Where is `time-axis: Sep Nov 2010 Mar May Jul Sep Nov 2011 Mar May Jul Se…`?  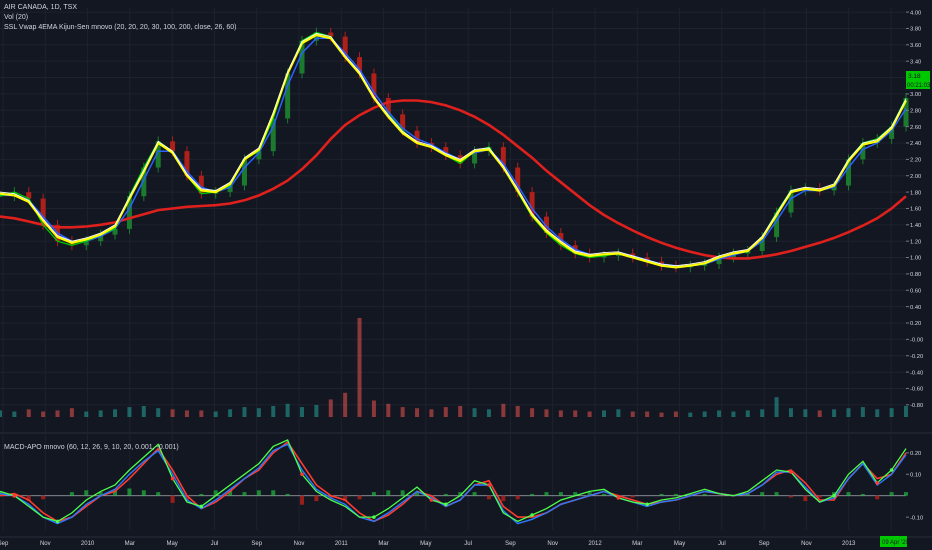
time-axis: Sep Nov 2010 Mar May Jul Sep Nov 2011 Mar May Jul Se… is located at coordinates (448, 544).